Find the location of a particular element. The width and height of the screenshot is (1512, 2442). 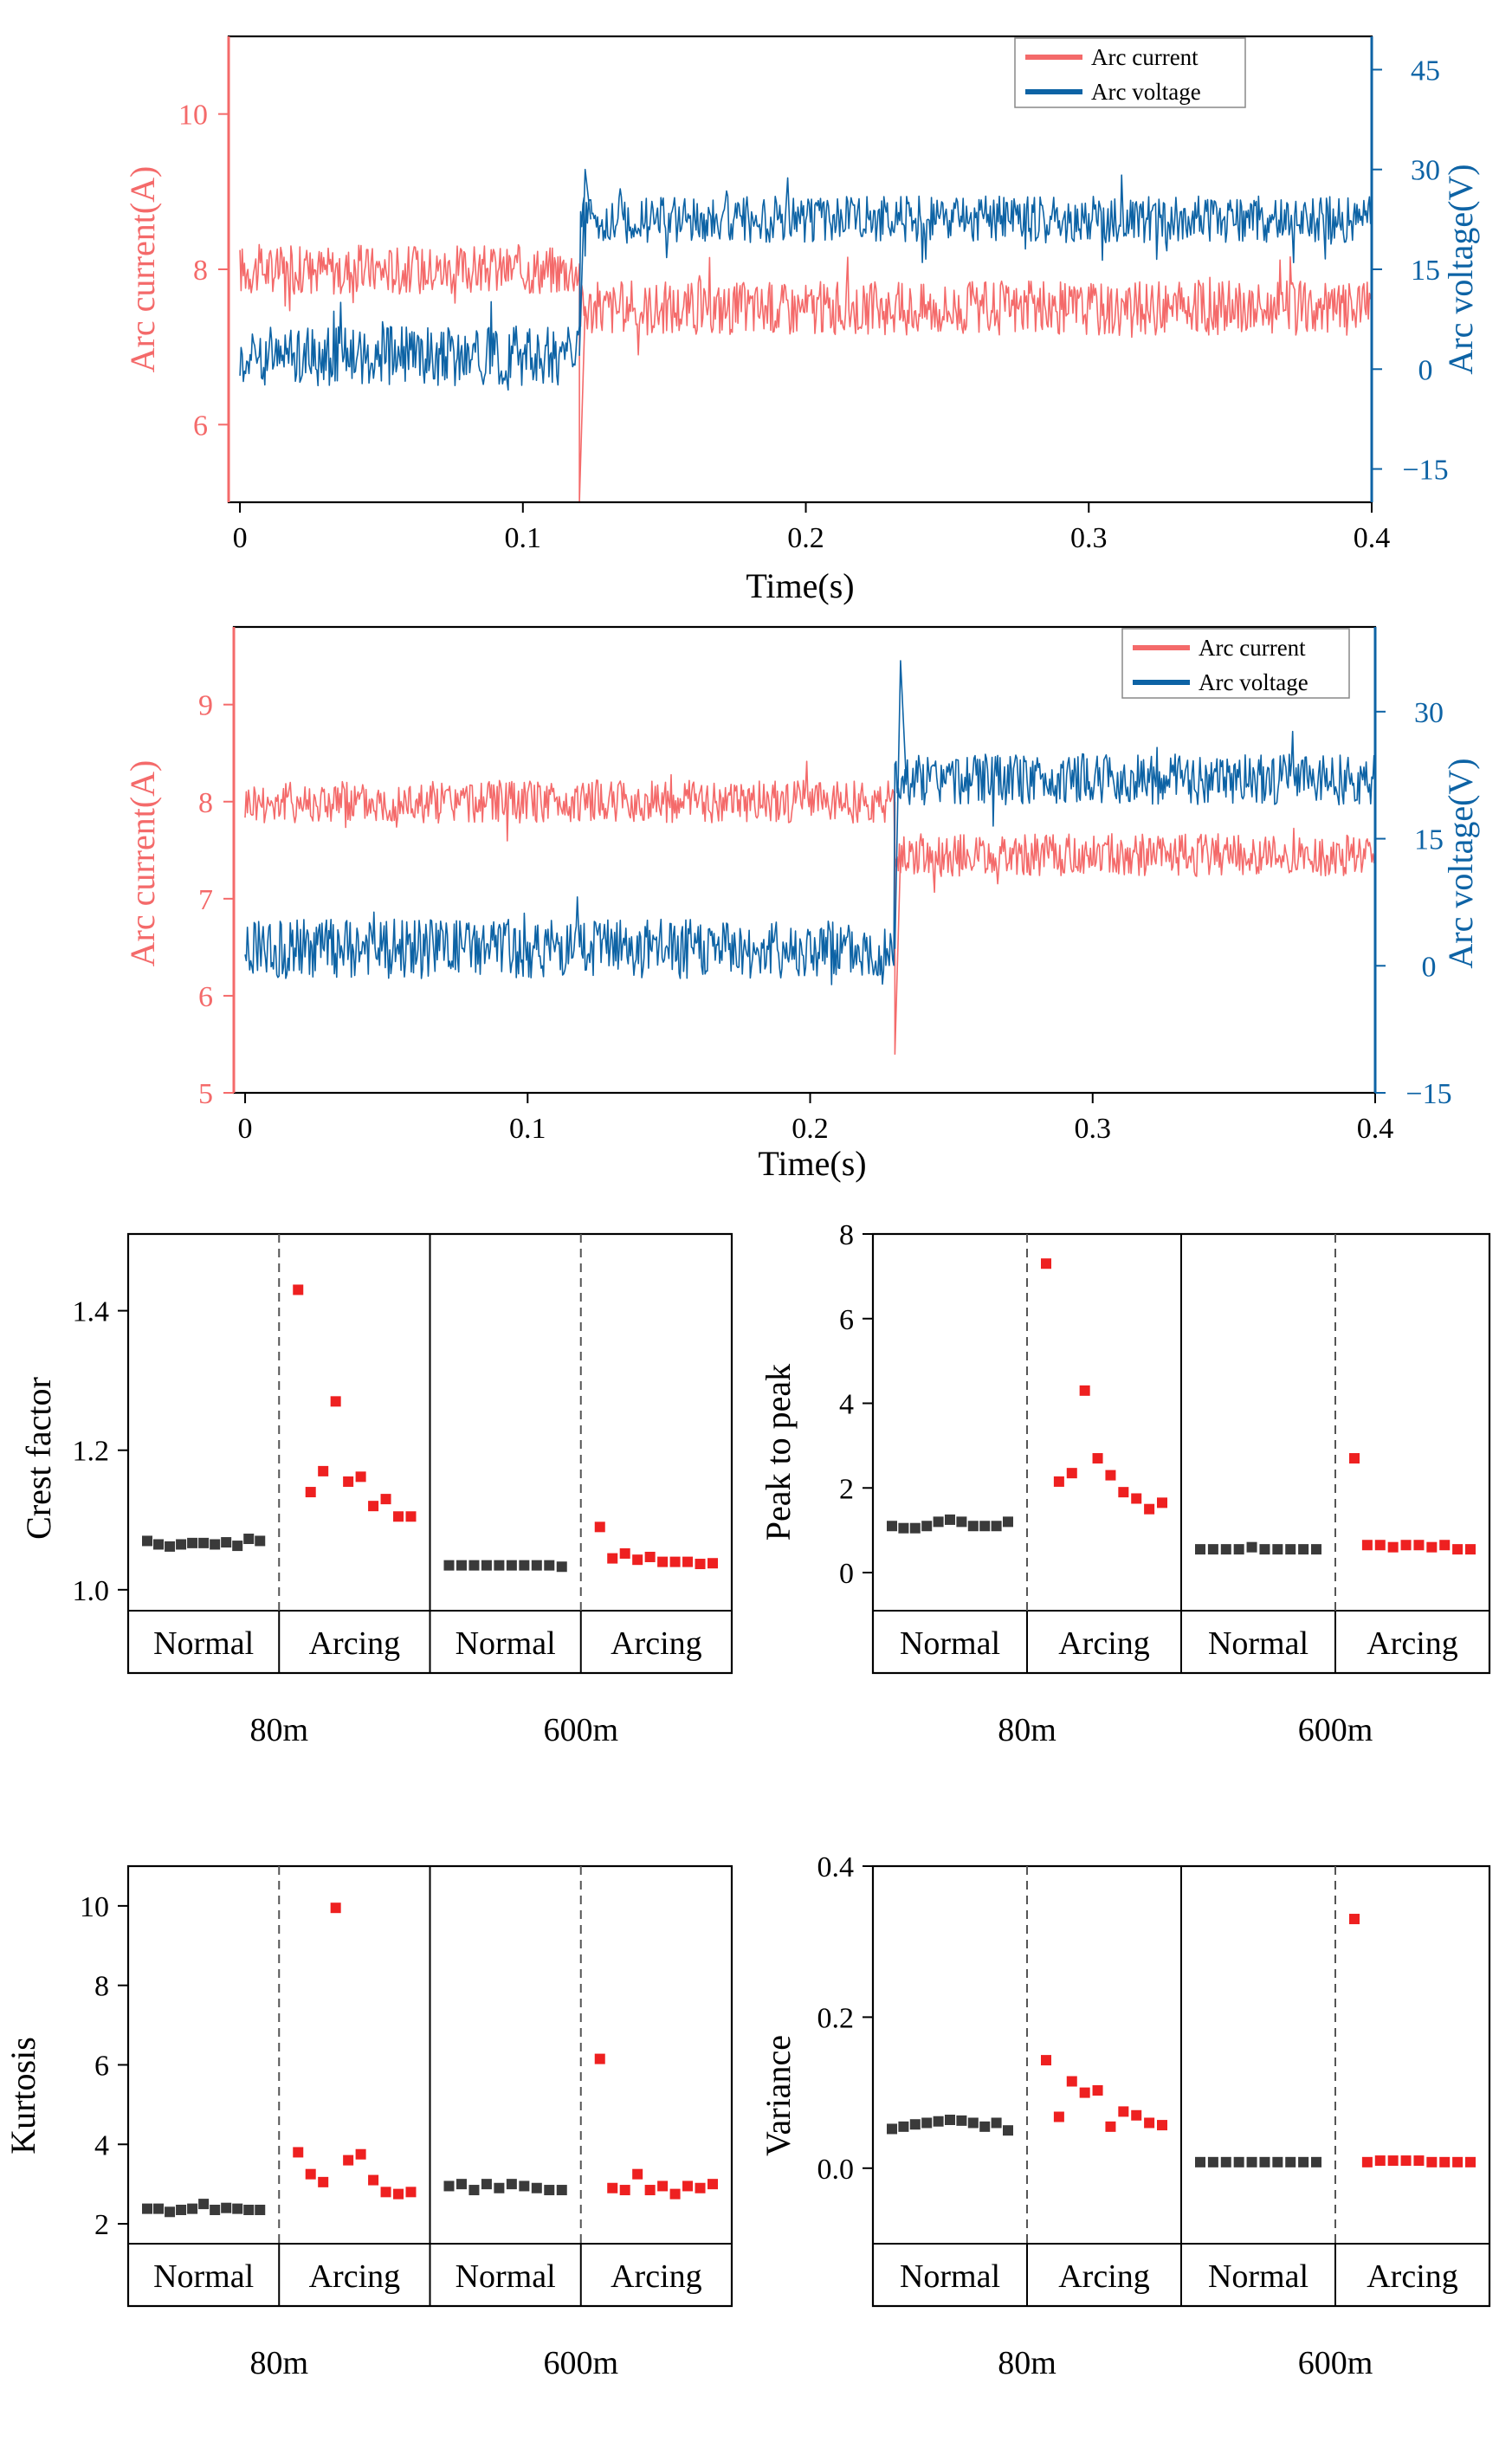

legend-label-current: Arc current is located at coordinates (1145, 57).